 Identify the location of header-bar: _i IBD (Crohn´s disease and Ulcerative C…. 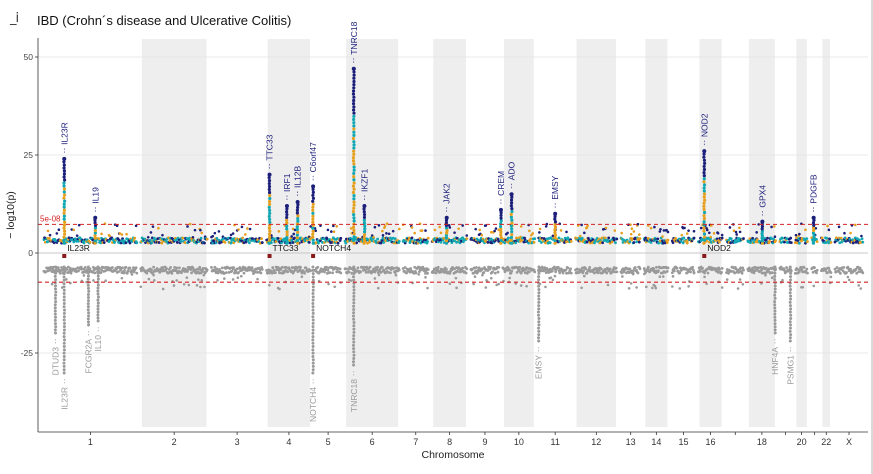
(436, 19).